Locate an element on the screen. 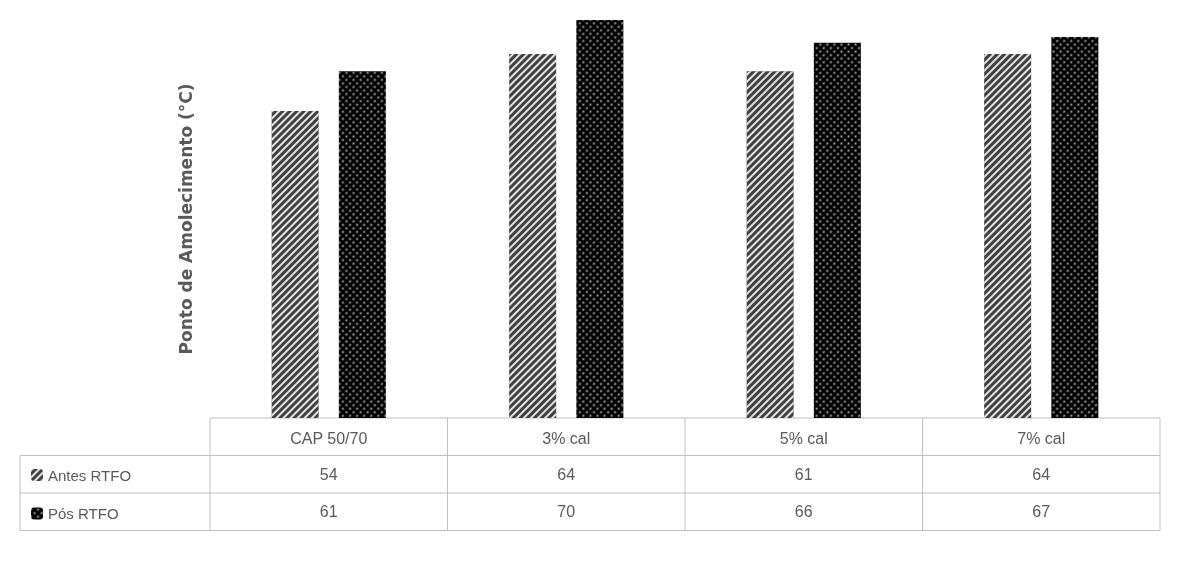 The width and height of the screenshot is (1184, 580). data-label: 66 is located at coordinates (803, 512).